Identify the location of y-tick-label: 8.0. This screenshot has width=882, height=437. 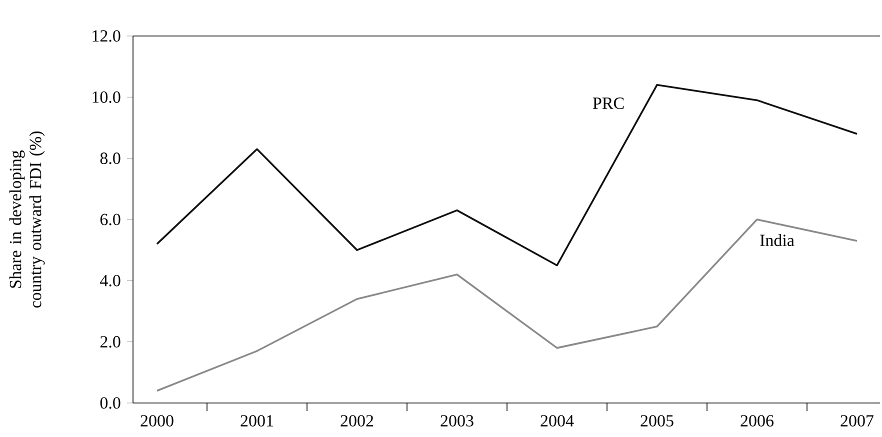
(110, 158).